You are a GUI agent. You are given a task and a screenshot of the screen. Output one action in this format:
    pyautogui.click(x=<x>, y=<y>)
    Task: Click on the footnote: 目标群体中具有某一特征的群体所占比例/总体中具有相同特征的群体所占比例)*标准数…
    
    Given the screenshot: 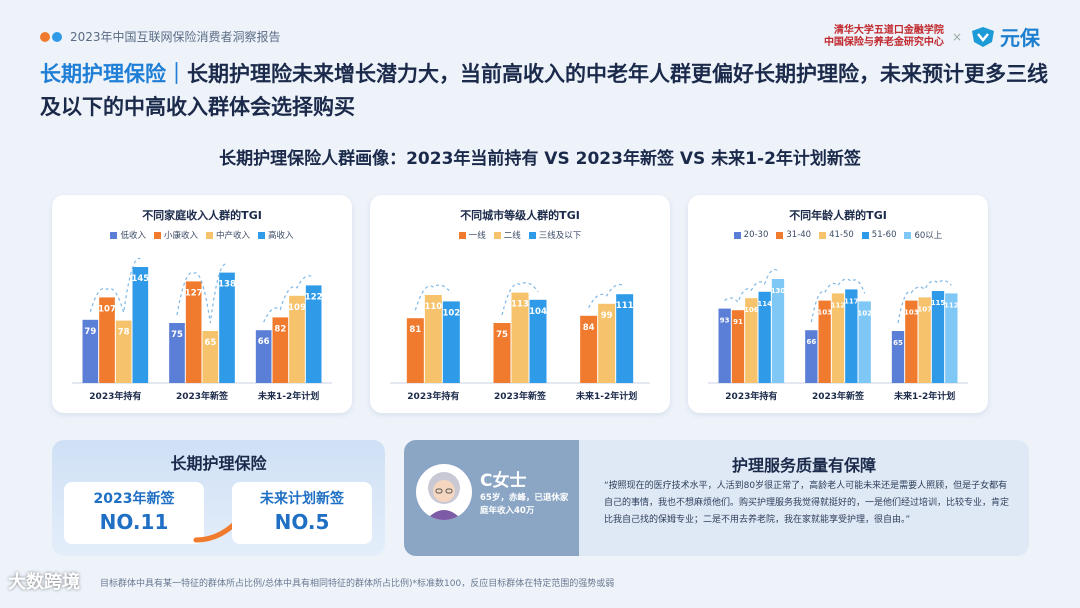 What is the action you would take?
    pyautogui.click(x=357, y=584)
    